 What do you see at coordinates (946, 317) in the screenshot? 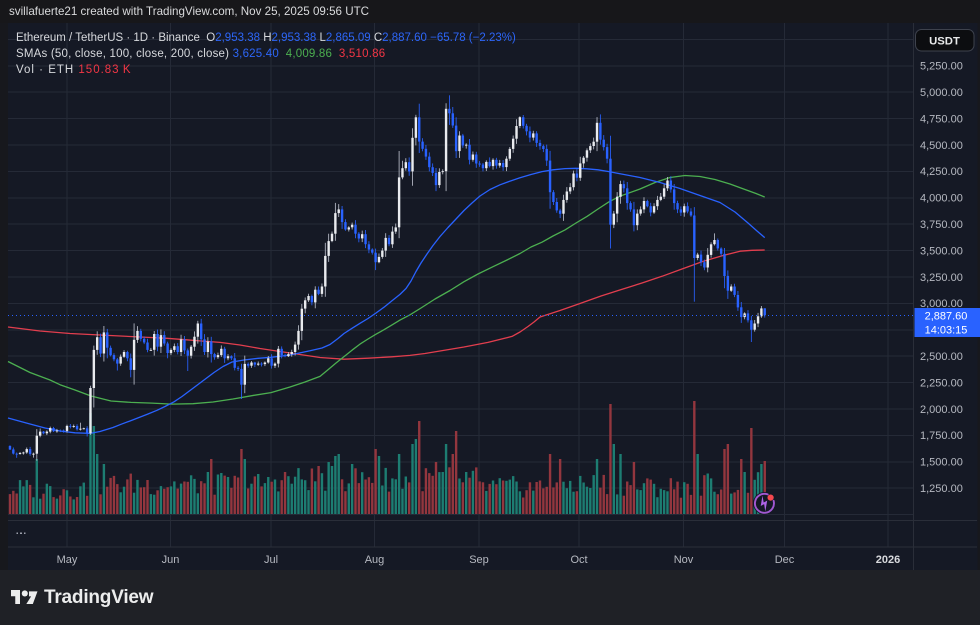
I see `svg-text: 2,887.60` at bounding box center [946, 317].